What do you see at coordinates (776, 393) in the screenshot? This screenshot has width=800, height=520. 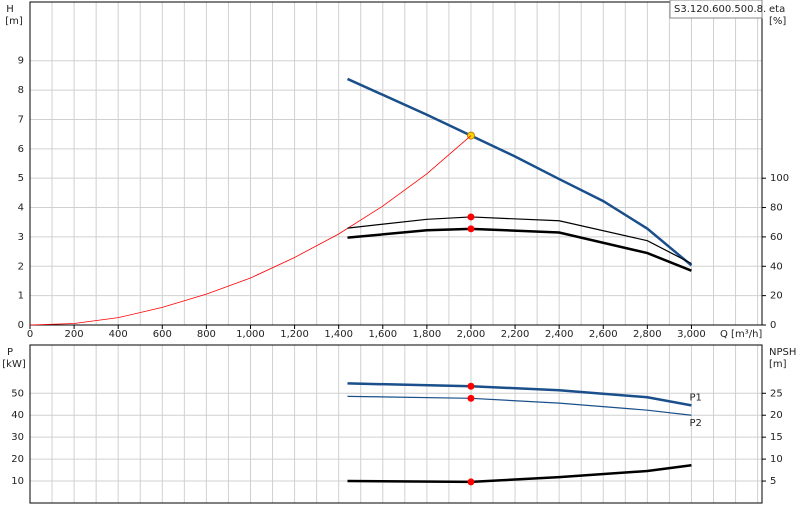 I see `y2-tick-label: 25` at bounding box center [776, 393].